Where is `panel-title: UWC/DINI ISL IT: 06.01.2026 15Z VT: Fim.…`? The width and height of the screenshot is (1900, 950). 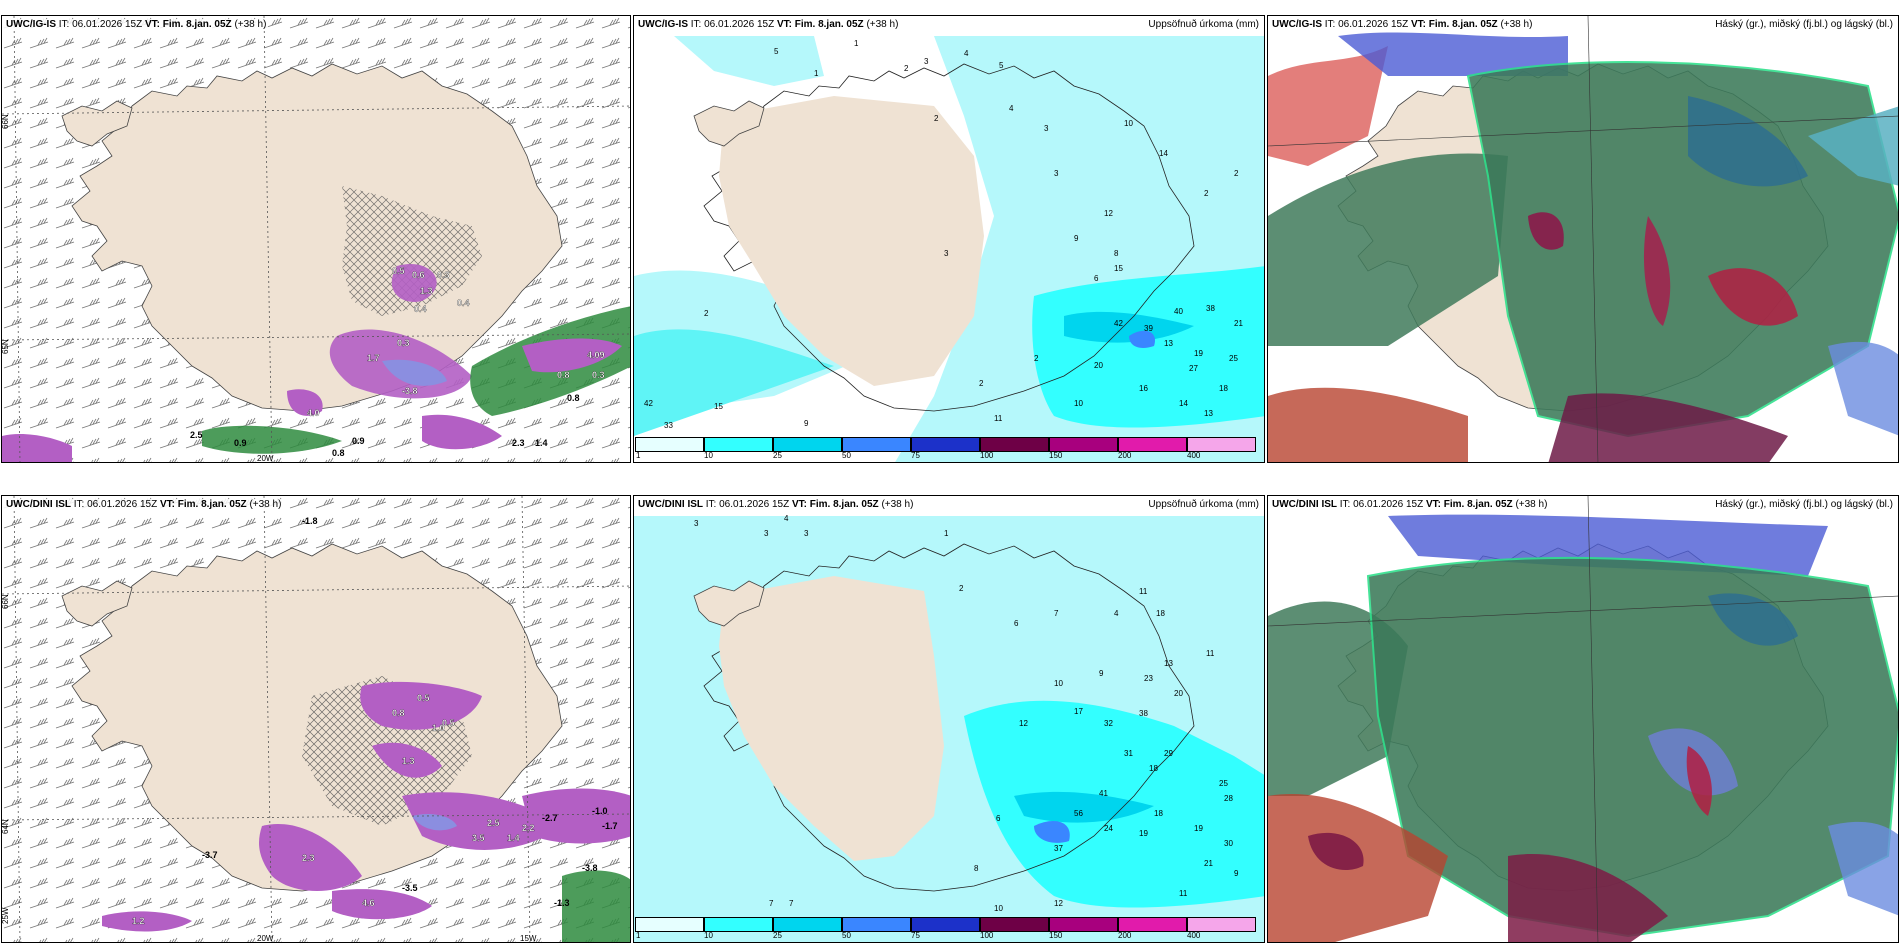
panel-title: UWC/DINI ISL IT: 06.01.2026 15Z VT: Fim.… is located at coordinates (144, 504).